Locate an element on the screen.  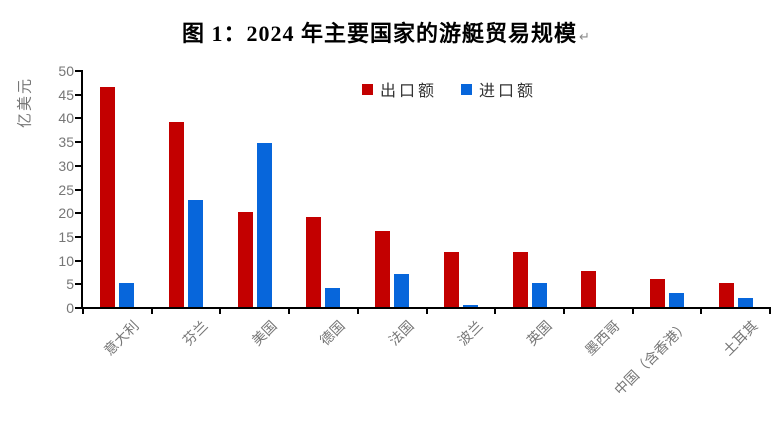
legend-label: 出口额 is located at coordinates (409, 91).